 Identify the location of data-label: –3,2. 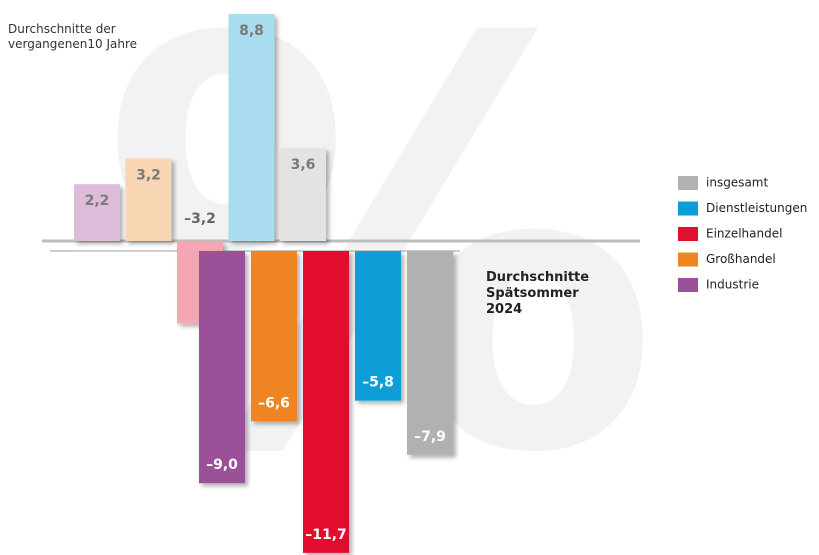
(200, 219).